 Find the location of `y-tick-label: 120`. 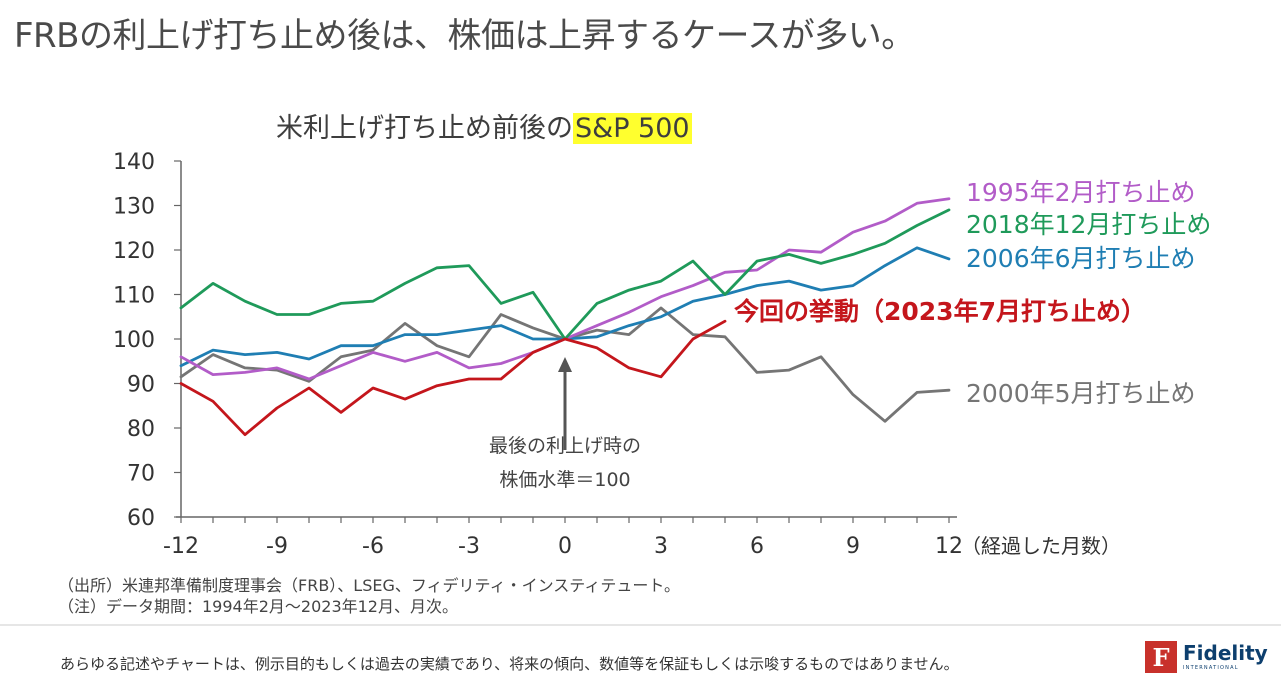

y-tick-label: 120 is located at coordinates (134, 251).